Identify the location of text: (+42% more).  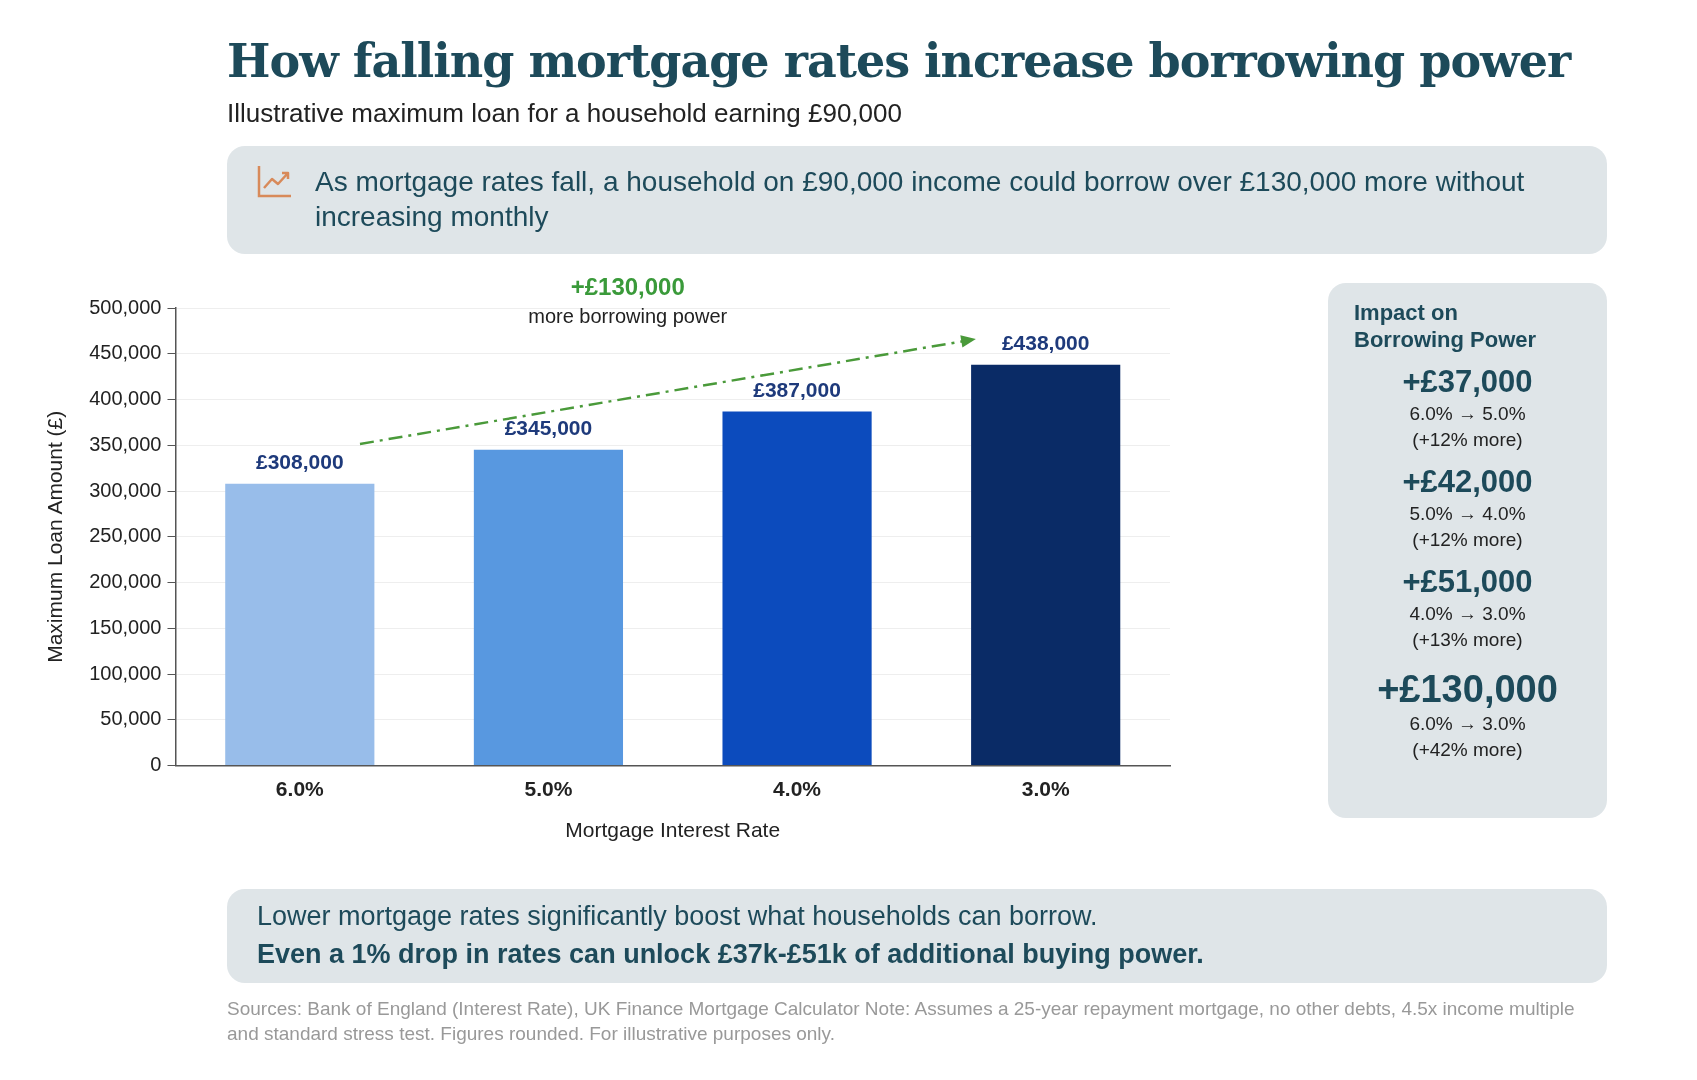
(1467, 750).